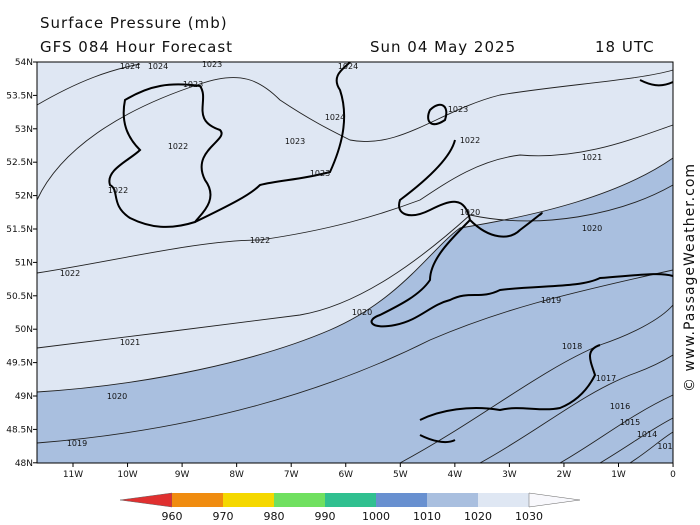 The height and width of the screenshot is (525, 700). Describe the element at coordinates (24, 397) in the screenshot. I see `lat-label: 49N` at that location.